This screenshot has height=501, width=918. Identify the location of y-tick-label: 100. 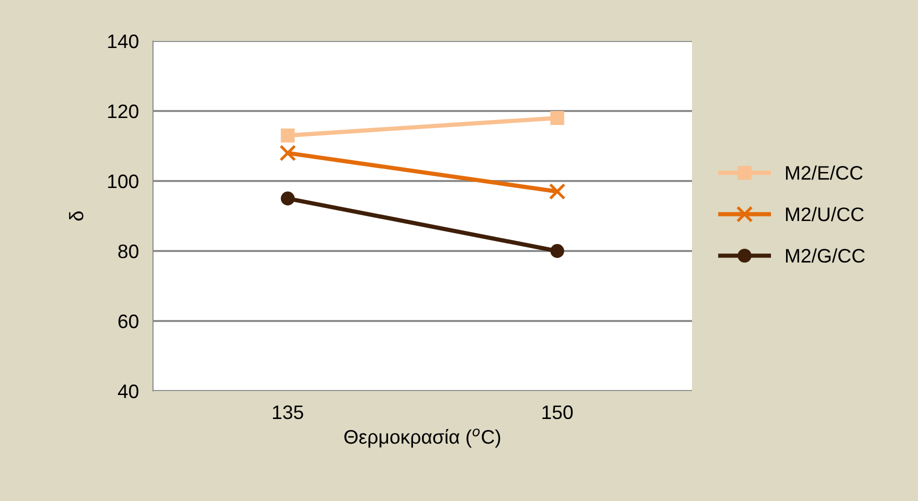
(123, 181).